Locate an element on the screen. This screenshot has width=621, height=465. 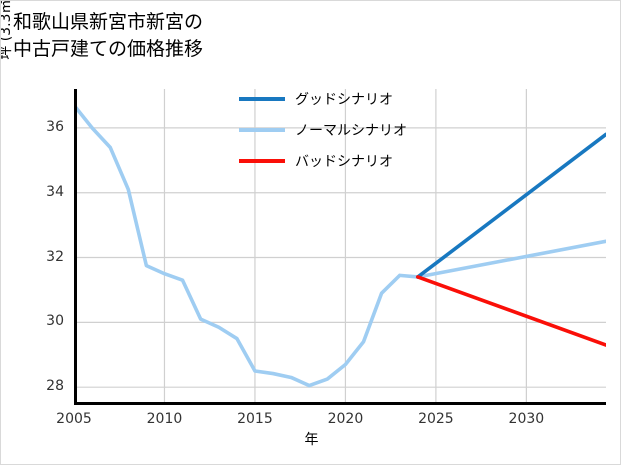
y-tick-label: 32 is located at coordinates (55, 256).